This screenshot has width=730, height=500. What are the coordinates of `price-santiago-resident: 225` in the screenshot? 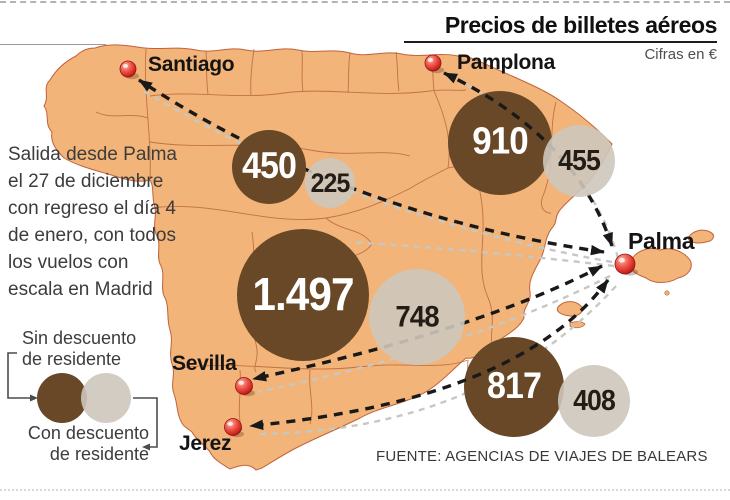 It's located at (330, 182).